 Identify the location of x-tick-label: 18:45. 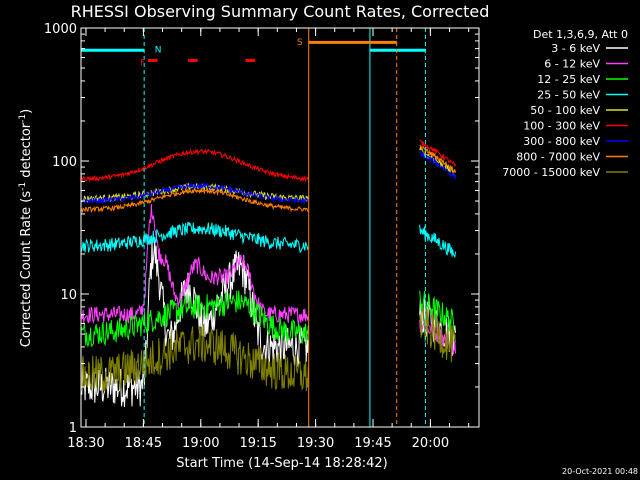
(143, 443).